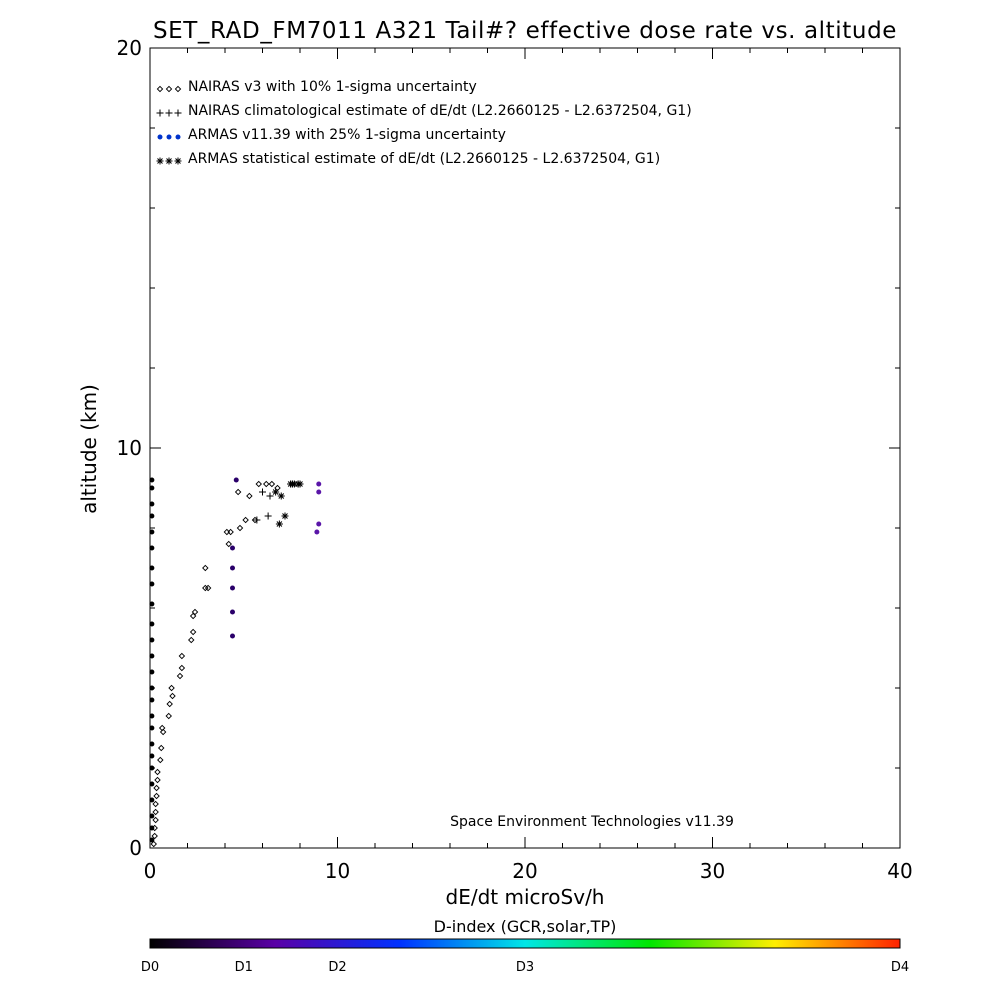 This screenshot has height=1000, width=1000. I want to click on annotation-text: Space Environment Technologies v11.39, so click(592, 822).